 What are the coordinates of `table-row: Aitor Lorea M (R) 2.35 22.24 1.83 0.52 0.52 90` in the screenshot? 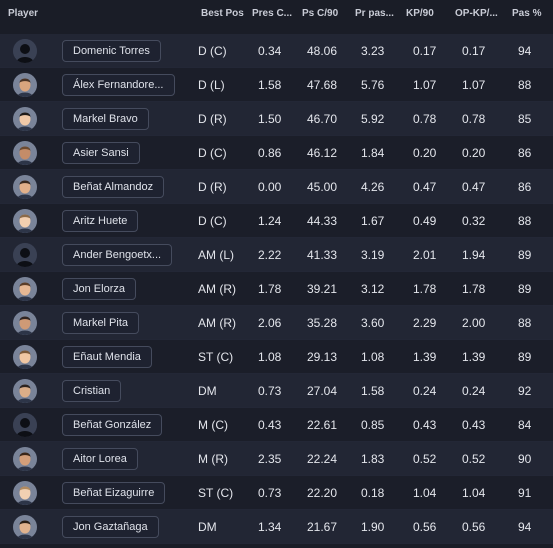 It's located at (276, 459).